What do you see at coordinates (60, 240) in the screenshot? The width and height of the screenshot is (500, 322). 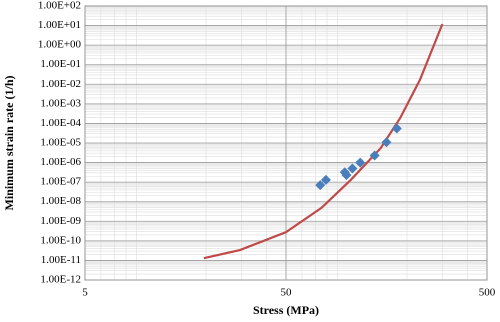 I see `y-tick-label: 1.00E-10` at bounding box center [60, 240].